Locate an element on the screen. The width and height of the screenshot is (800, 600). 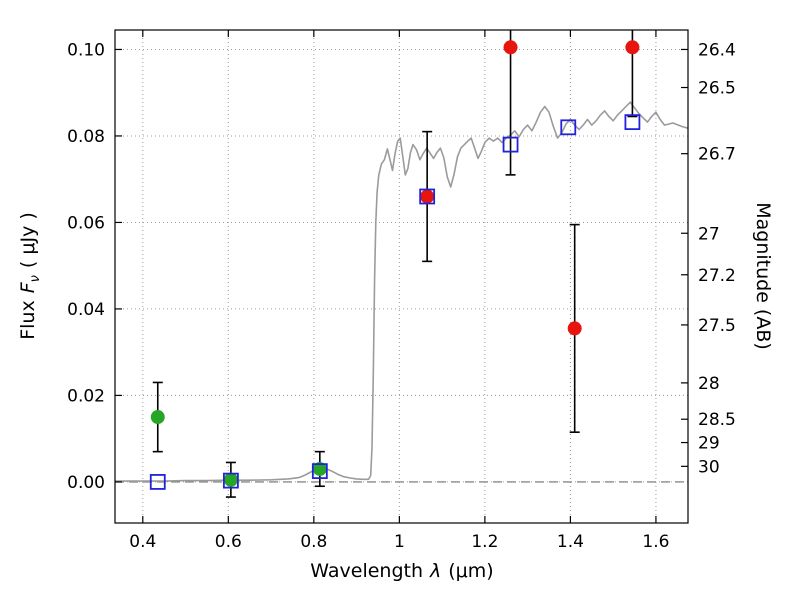
magnitude-tick-label: 26.4 is located at coordinates (717, 50).